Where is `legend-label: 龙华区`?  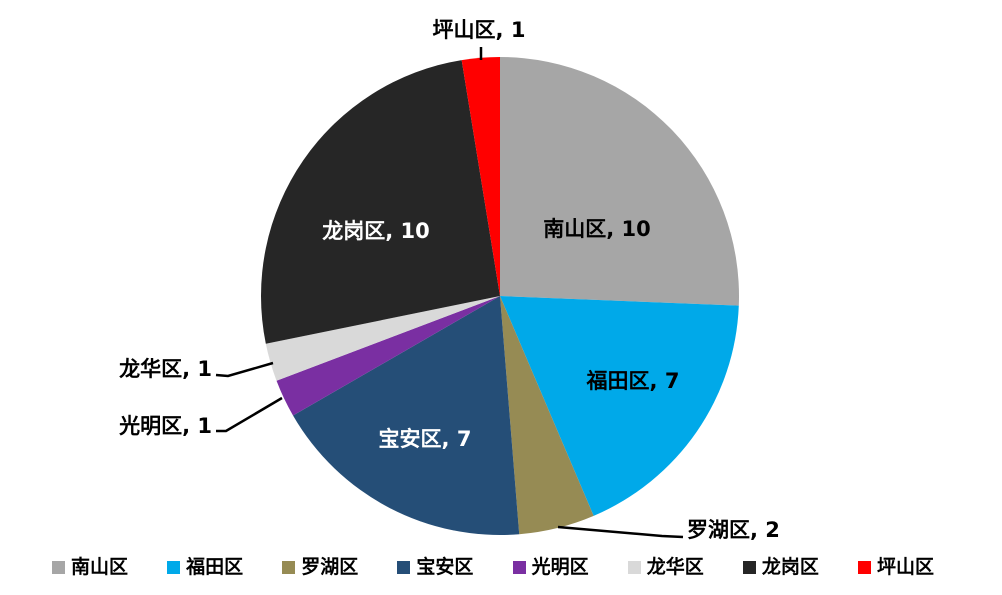
legend-label: 龙华区 is located at coordinates (675, 567).